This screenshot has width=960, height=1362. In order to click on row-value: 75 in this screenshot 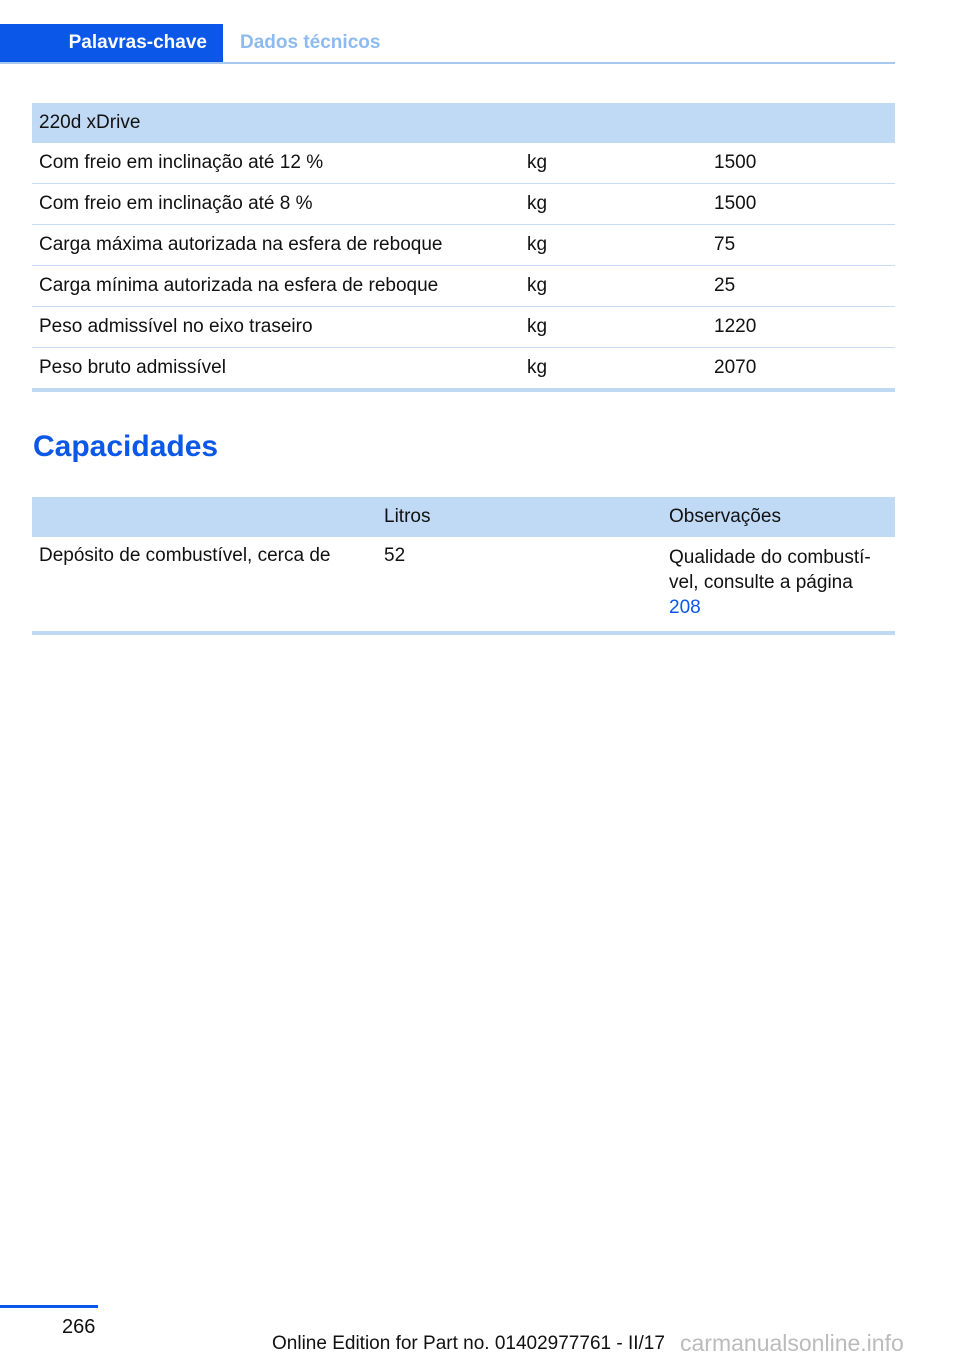, I will do `click(801, 245)`.